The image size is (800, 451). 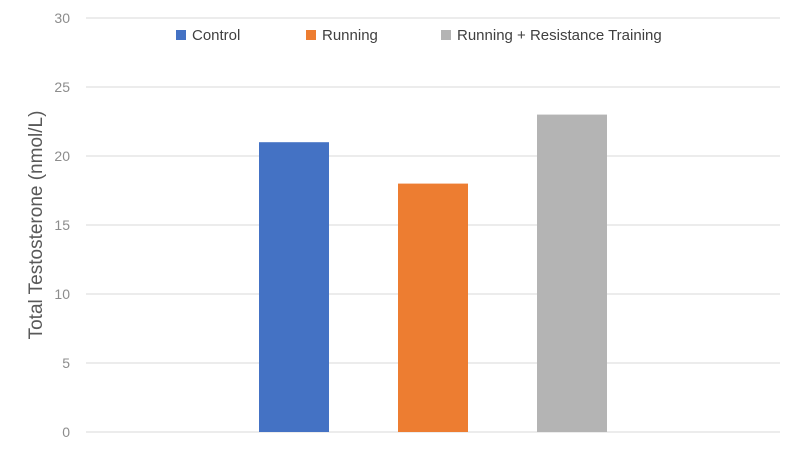 What do you see at coordinates (350, 35) in the screenshot?
I see `legend-label: Running` at bounding box center [350, 35].